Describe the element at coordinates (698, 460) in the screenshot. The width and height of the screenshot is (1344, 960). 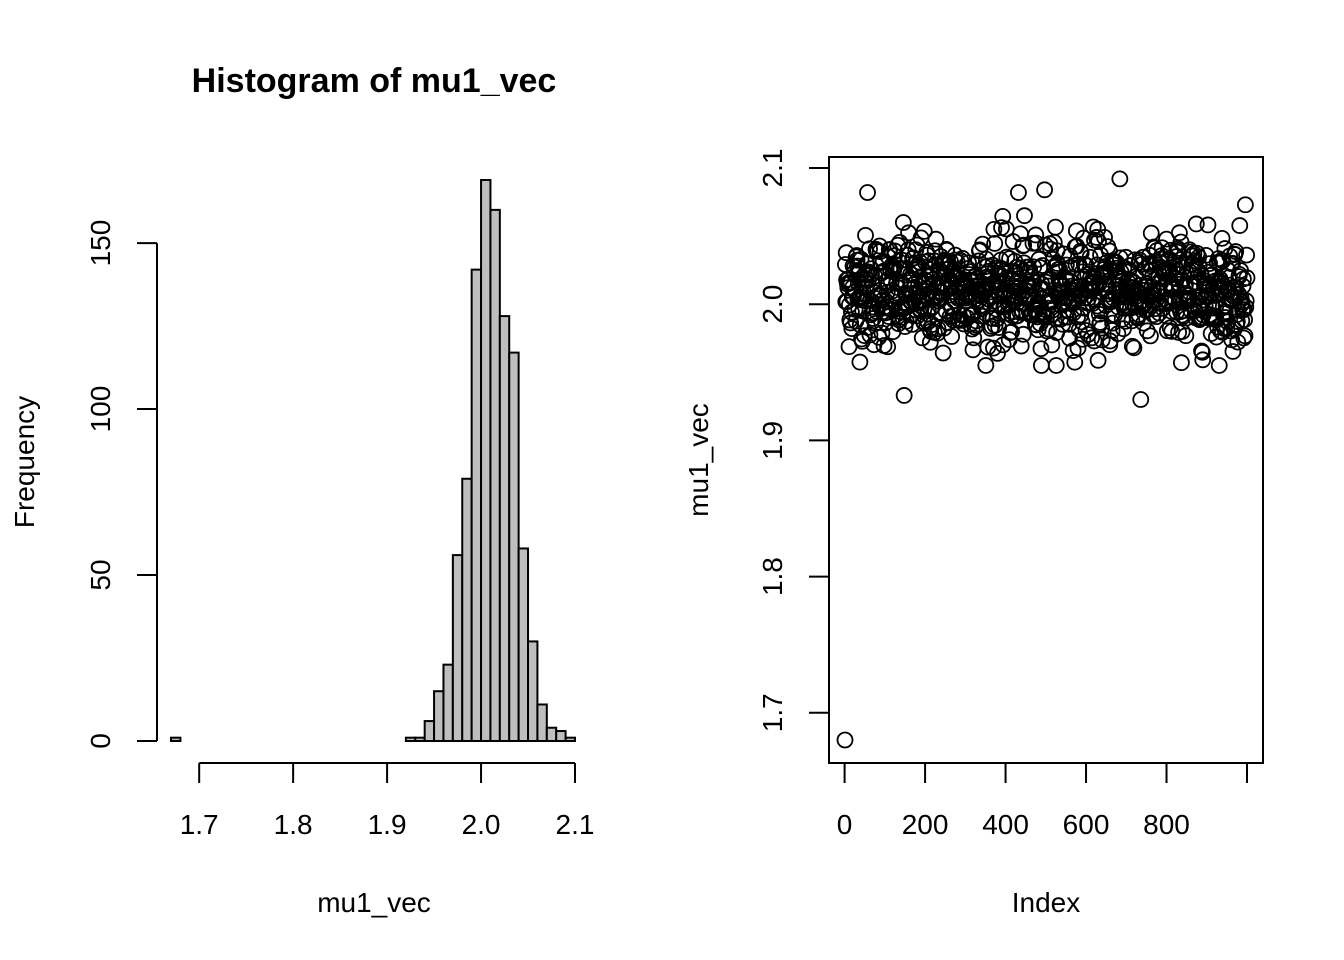
I see `scatter-y-axis-label: mu1_vec` at that location.